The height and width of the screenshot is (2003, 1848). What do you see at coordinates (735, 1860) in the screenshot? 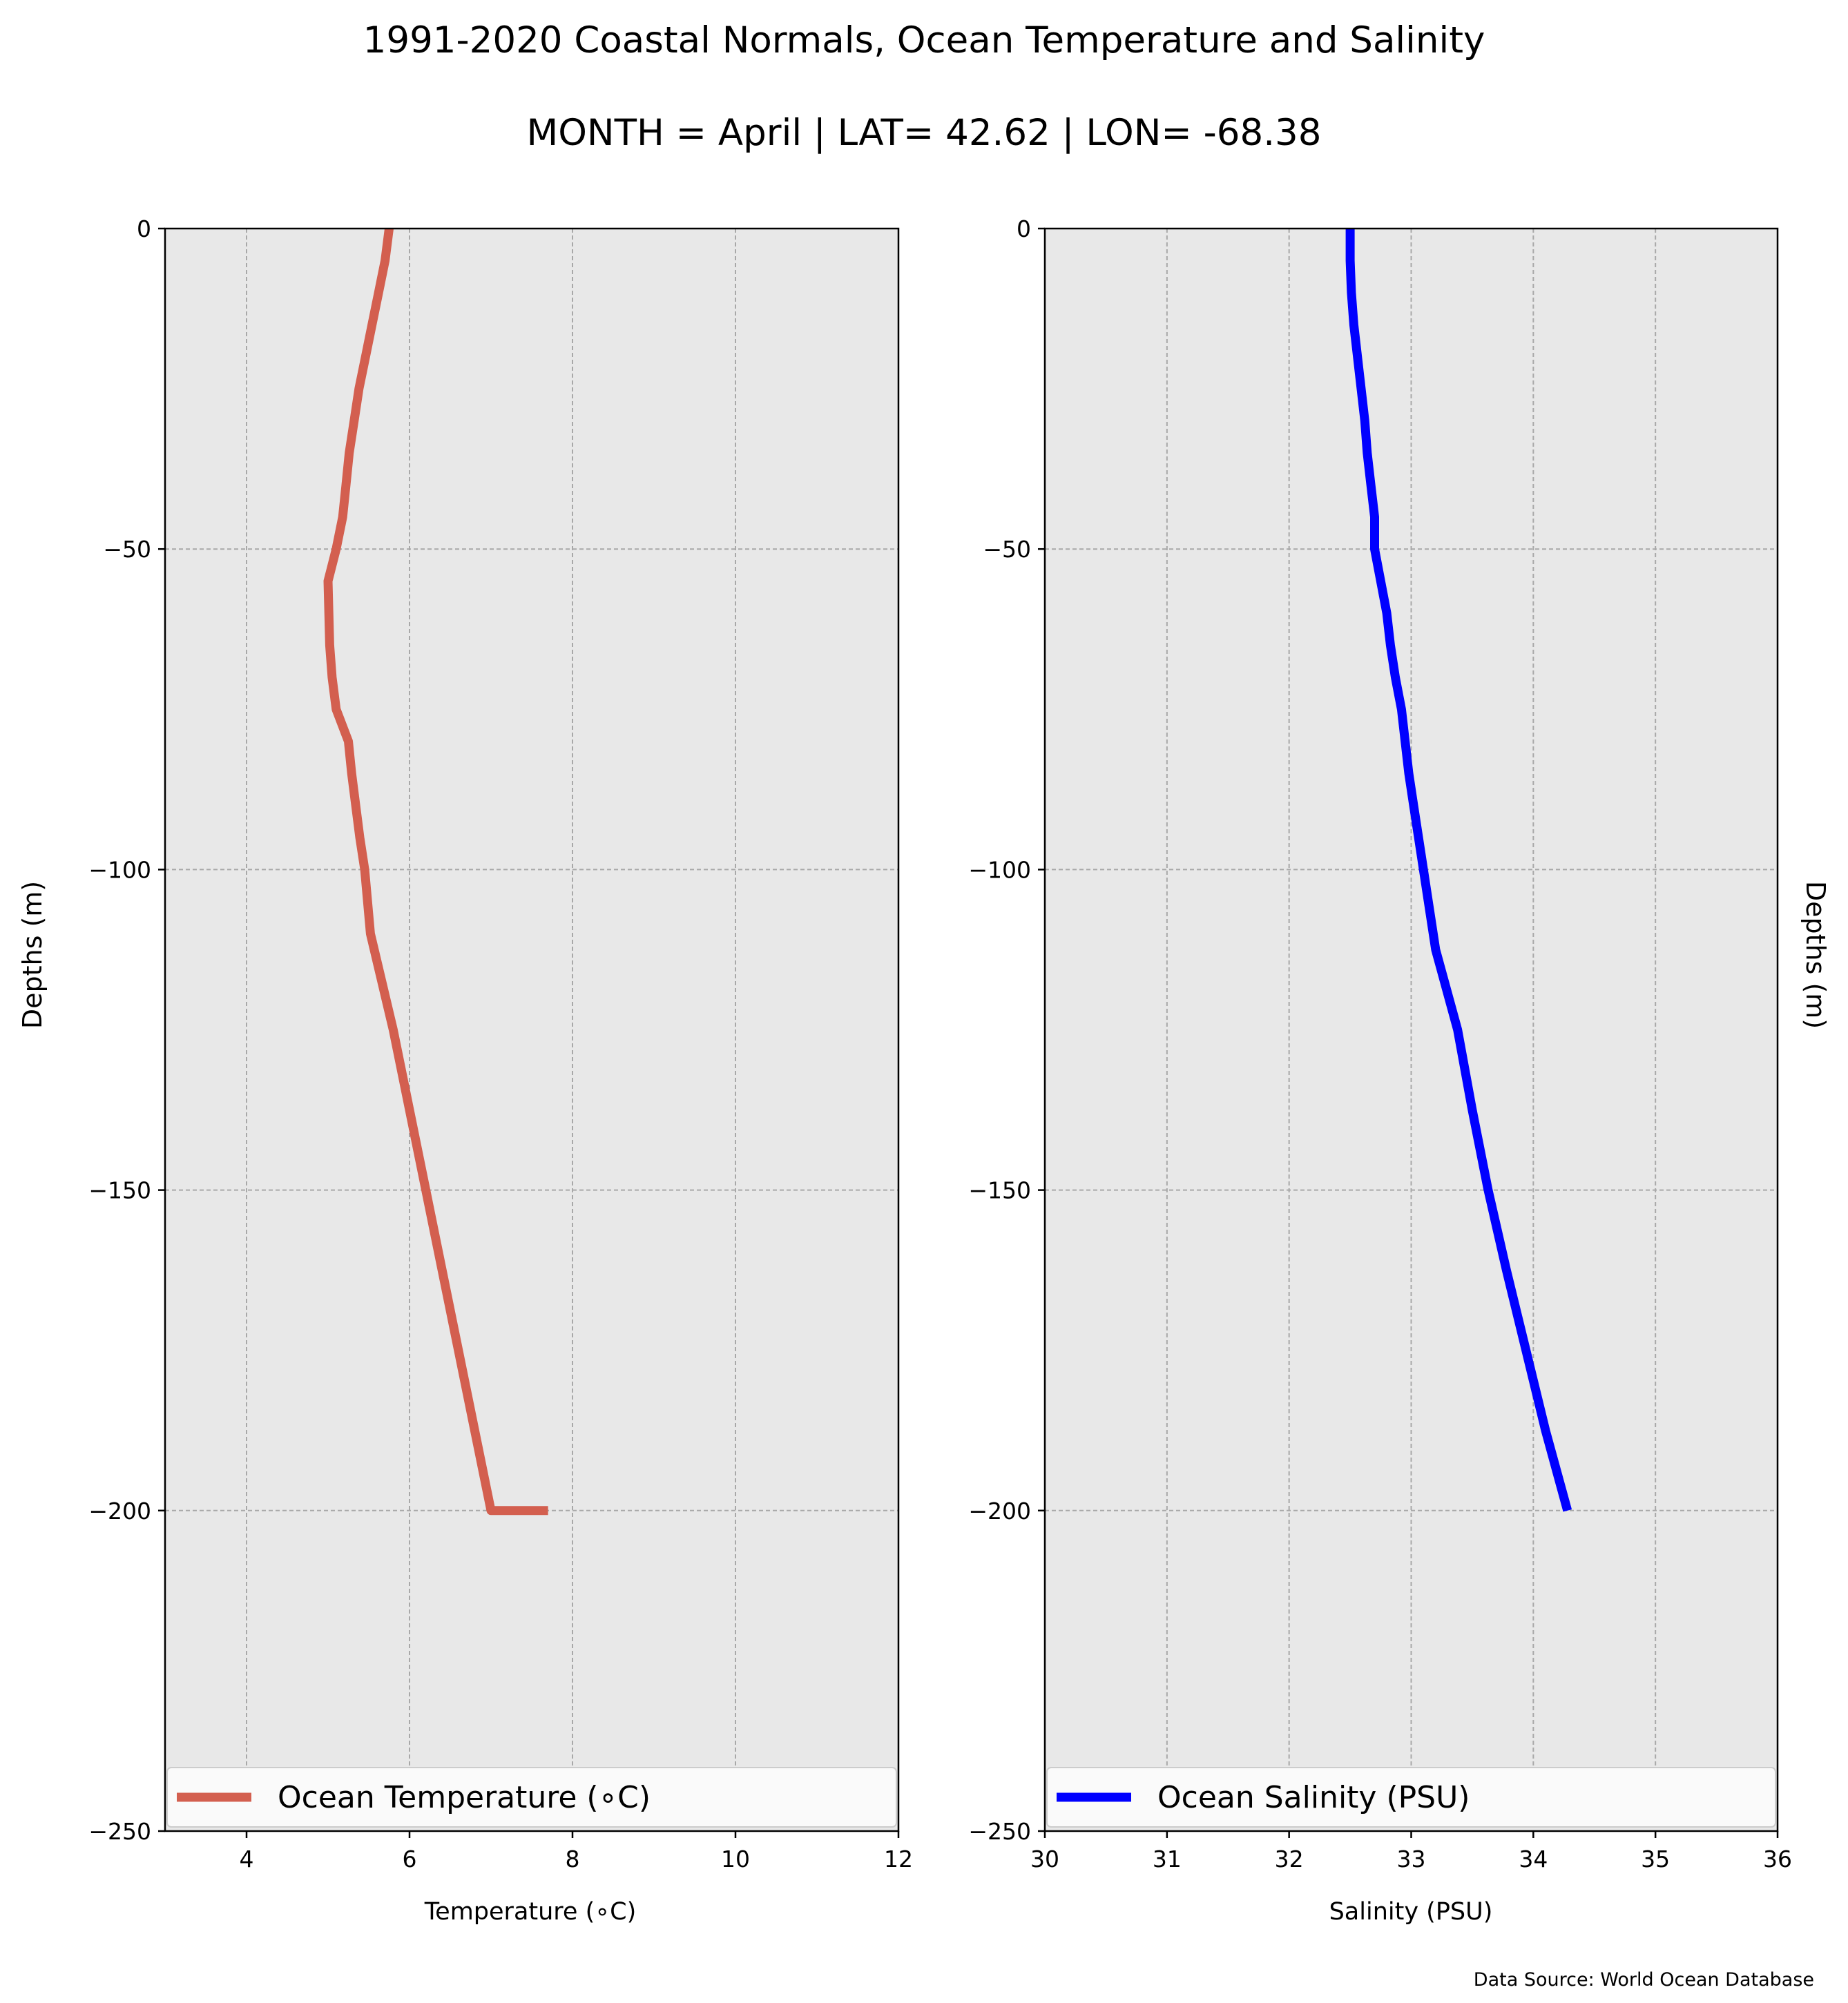
I see `temperature-x-tick-label: 10` at bounding box center [735, 1860].